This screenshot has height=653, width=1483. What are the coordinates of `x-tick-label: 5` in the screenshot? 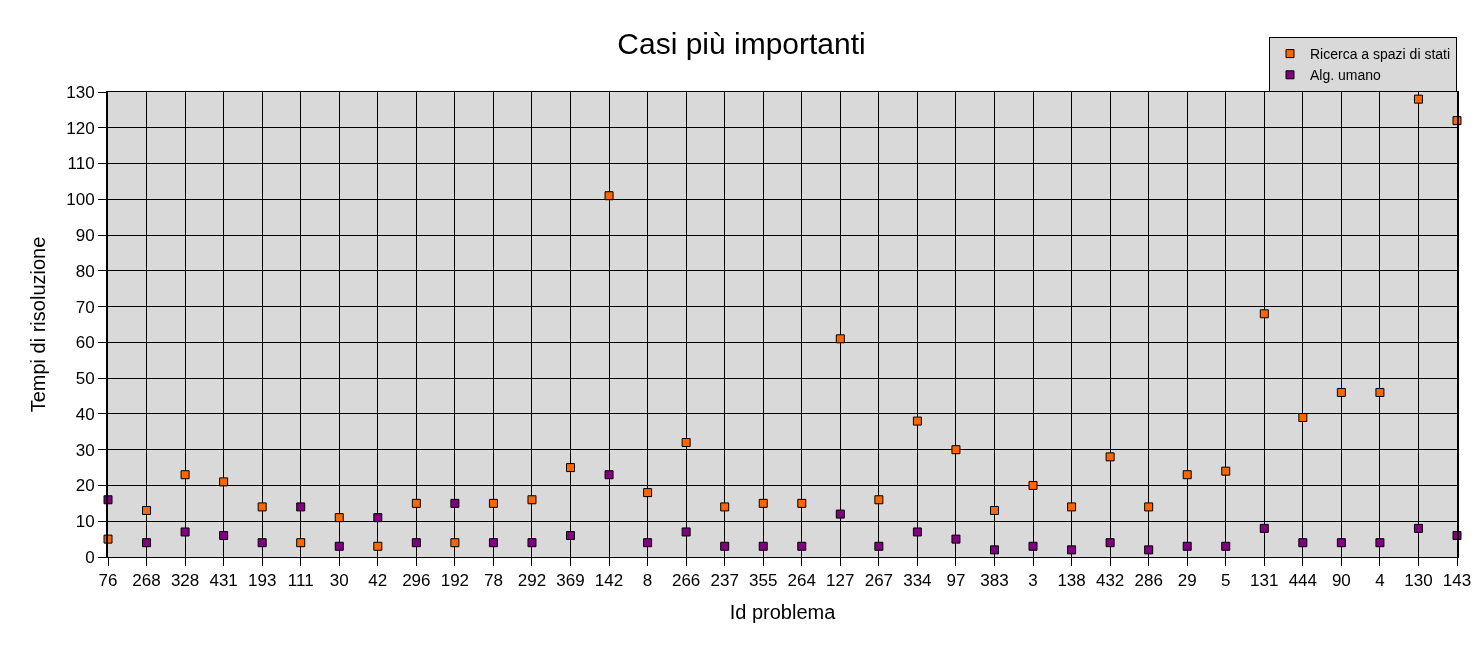 It's located at (1226, 581).